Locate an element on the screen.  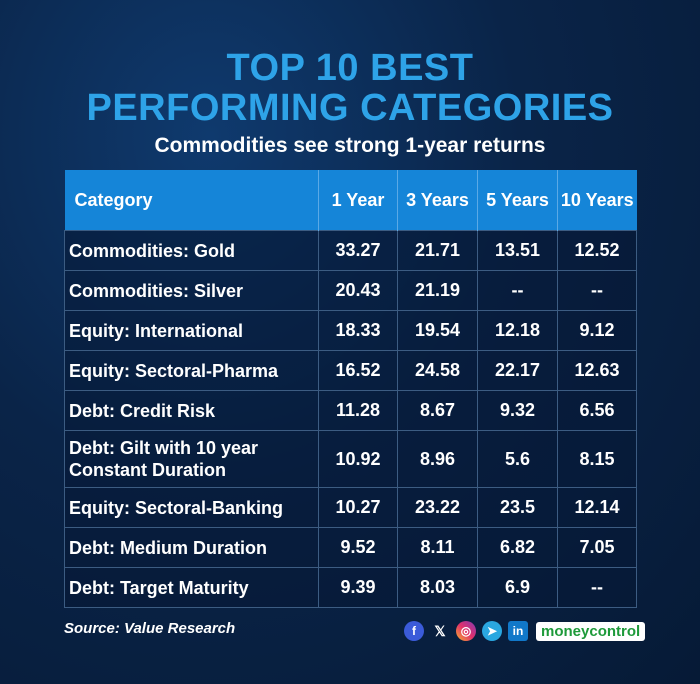
table-header-row: Category 1 Year 3 Years 5 Years 10 Years is located at coordinates (350, 200).